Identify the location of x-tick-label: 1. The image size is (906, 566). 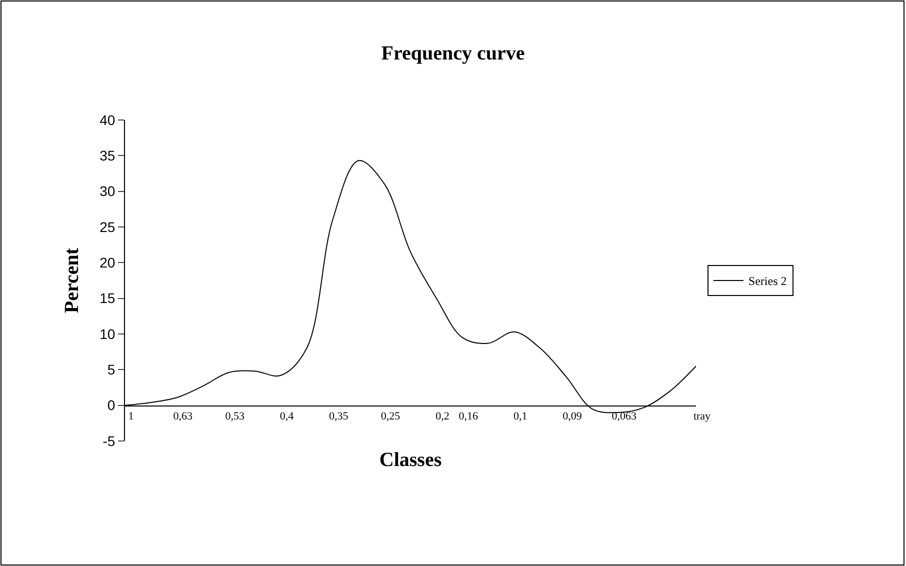
(131, 416).